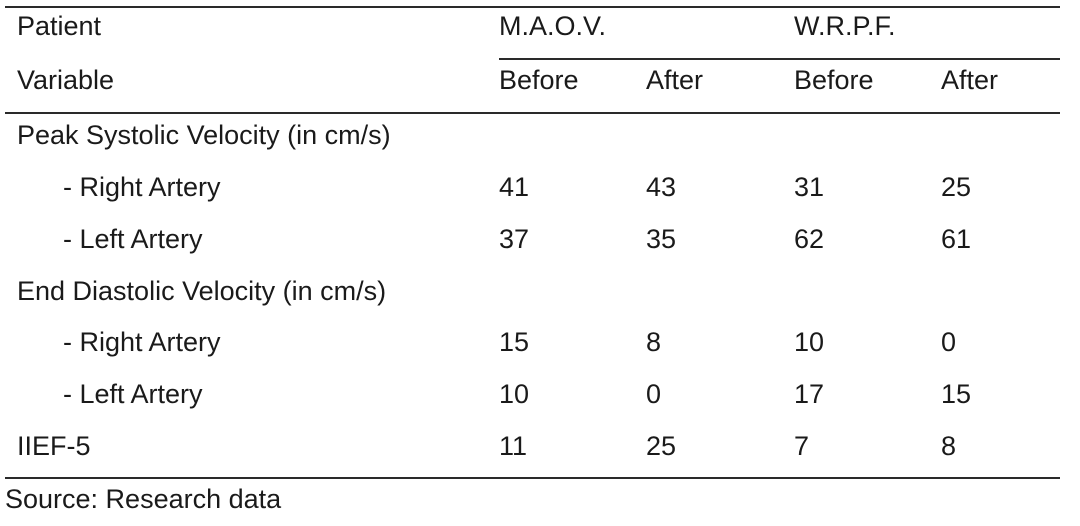 Image resolution: width=1080 pixels, height=526 pixels. Describe the element at coordinates (845, 26) in the screenshot. I see `header-patient-2: W.R.P.F.` at that location.